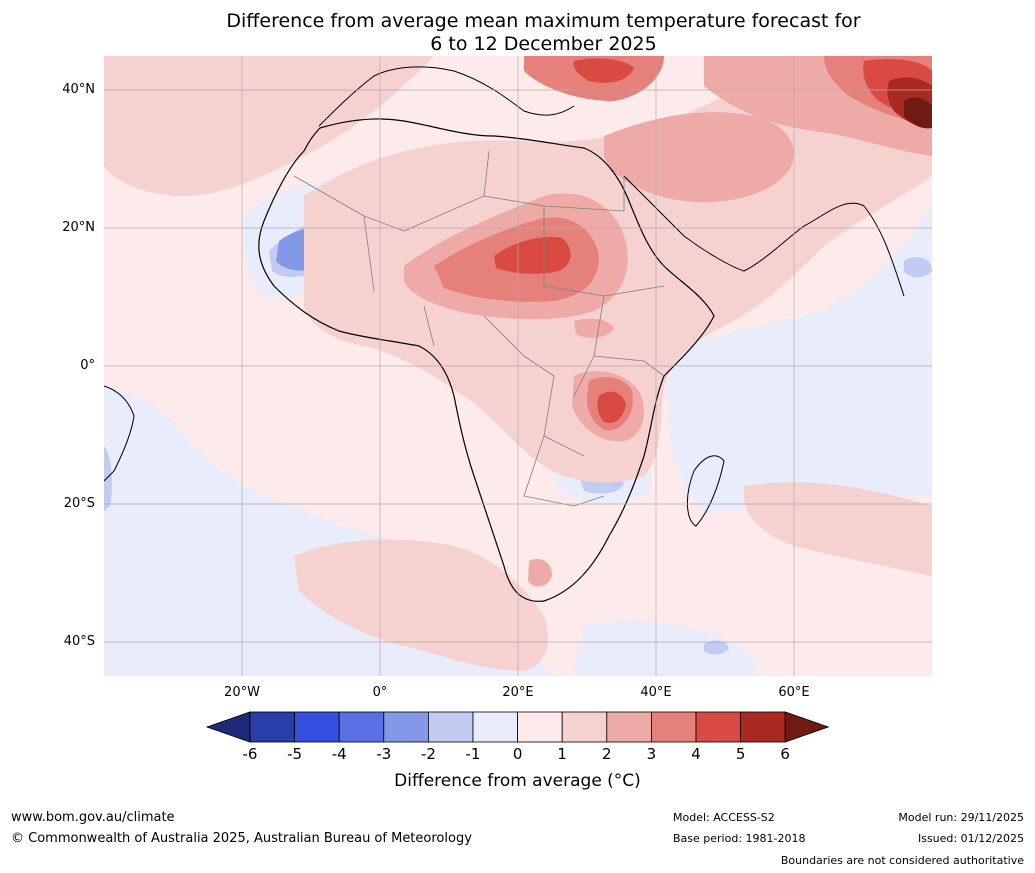  I want to click on anomaly-neg2-southwest, so click(108, 478).